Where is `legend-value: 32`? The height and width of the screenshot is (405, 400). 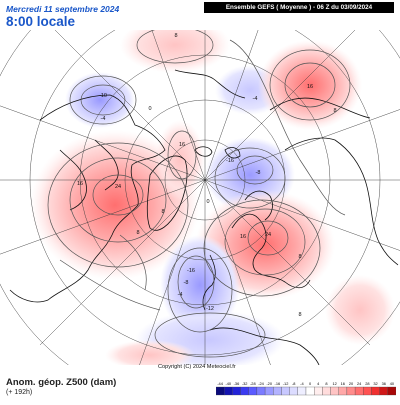
legend-value: 32 is located at coordinates (375, 383).